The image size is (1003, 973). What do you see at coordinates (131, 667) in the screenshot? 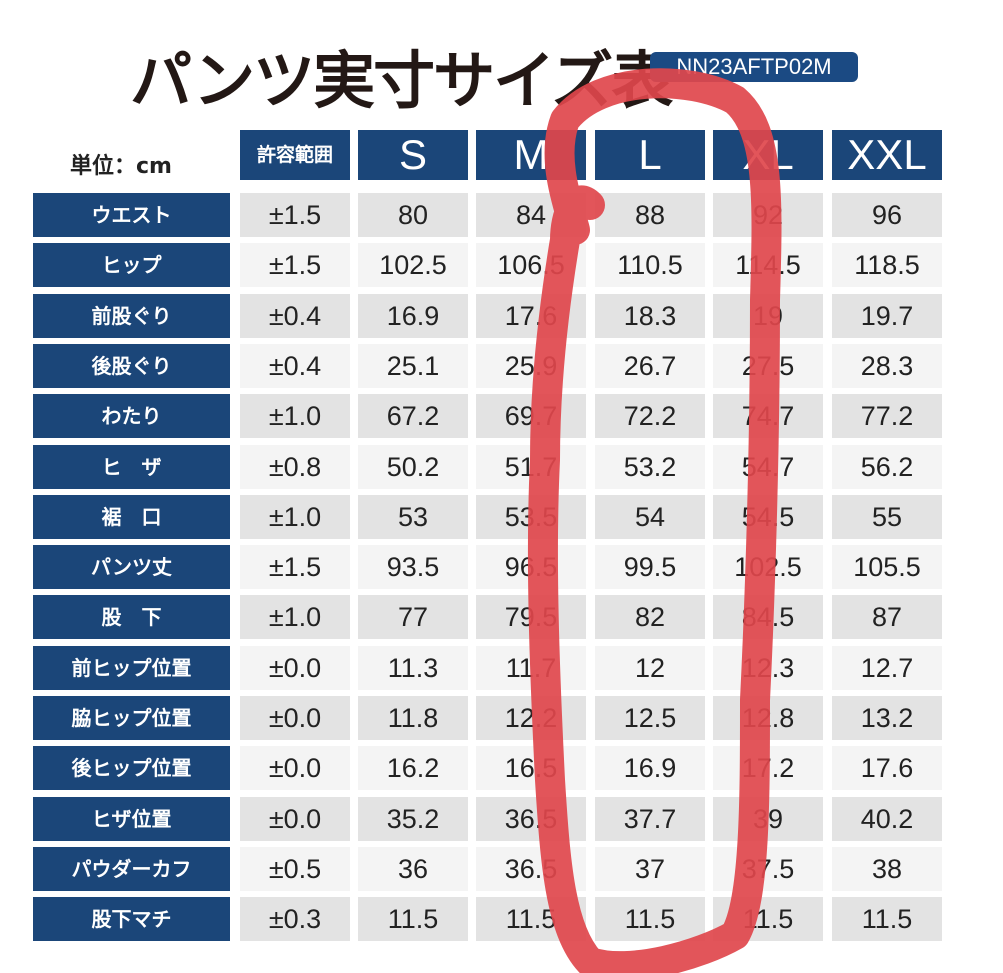
I see `row-label: 前ヒップ位置` at bounding box center [131, 667].